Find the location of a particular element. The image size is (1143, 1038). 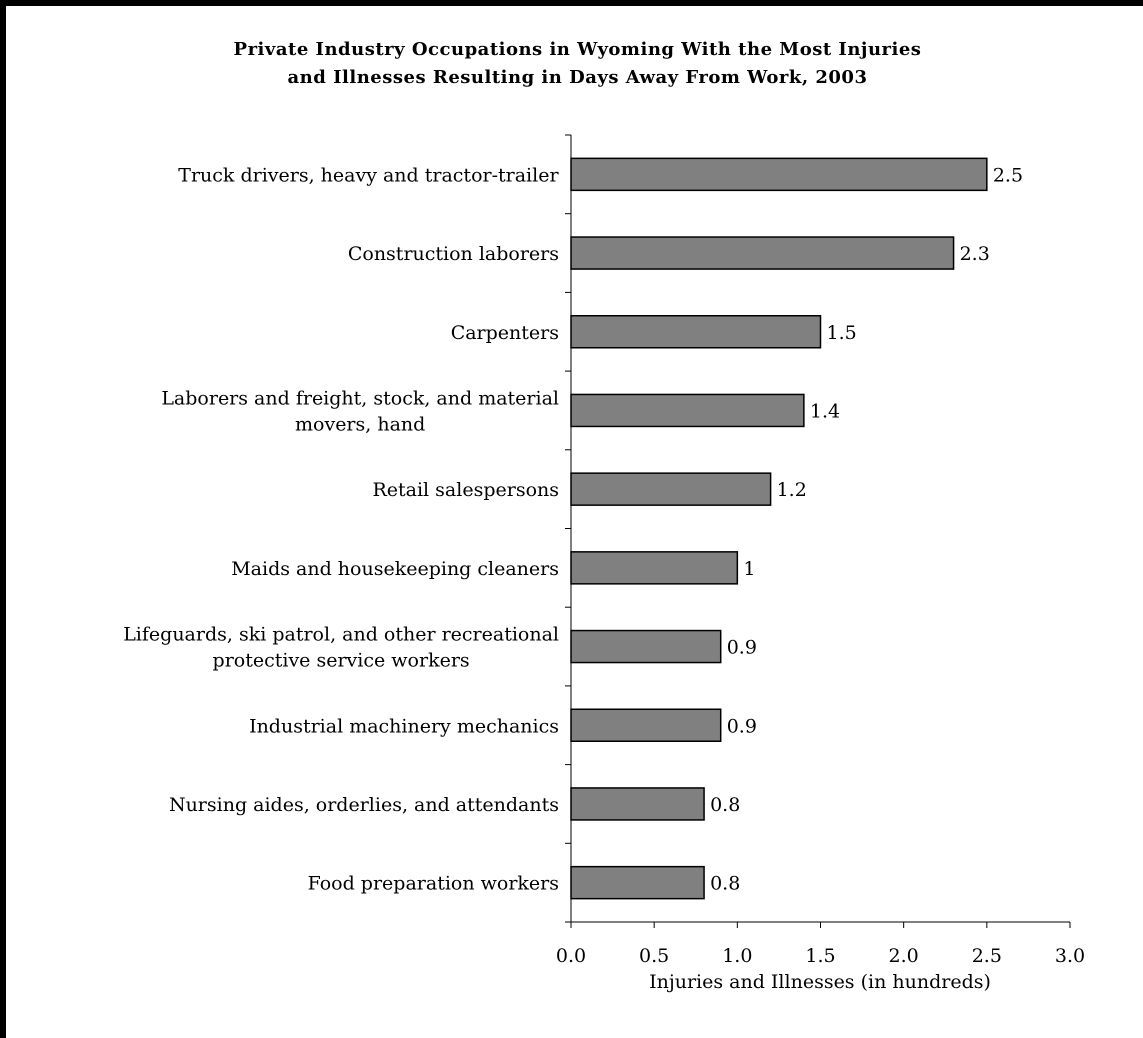

x-tick-label: 3.0 is located at coordinates (1070, 956).